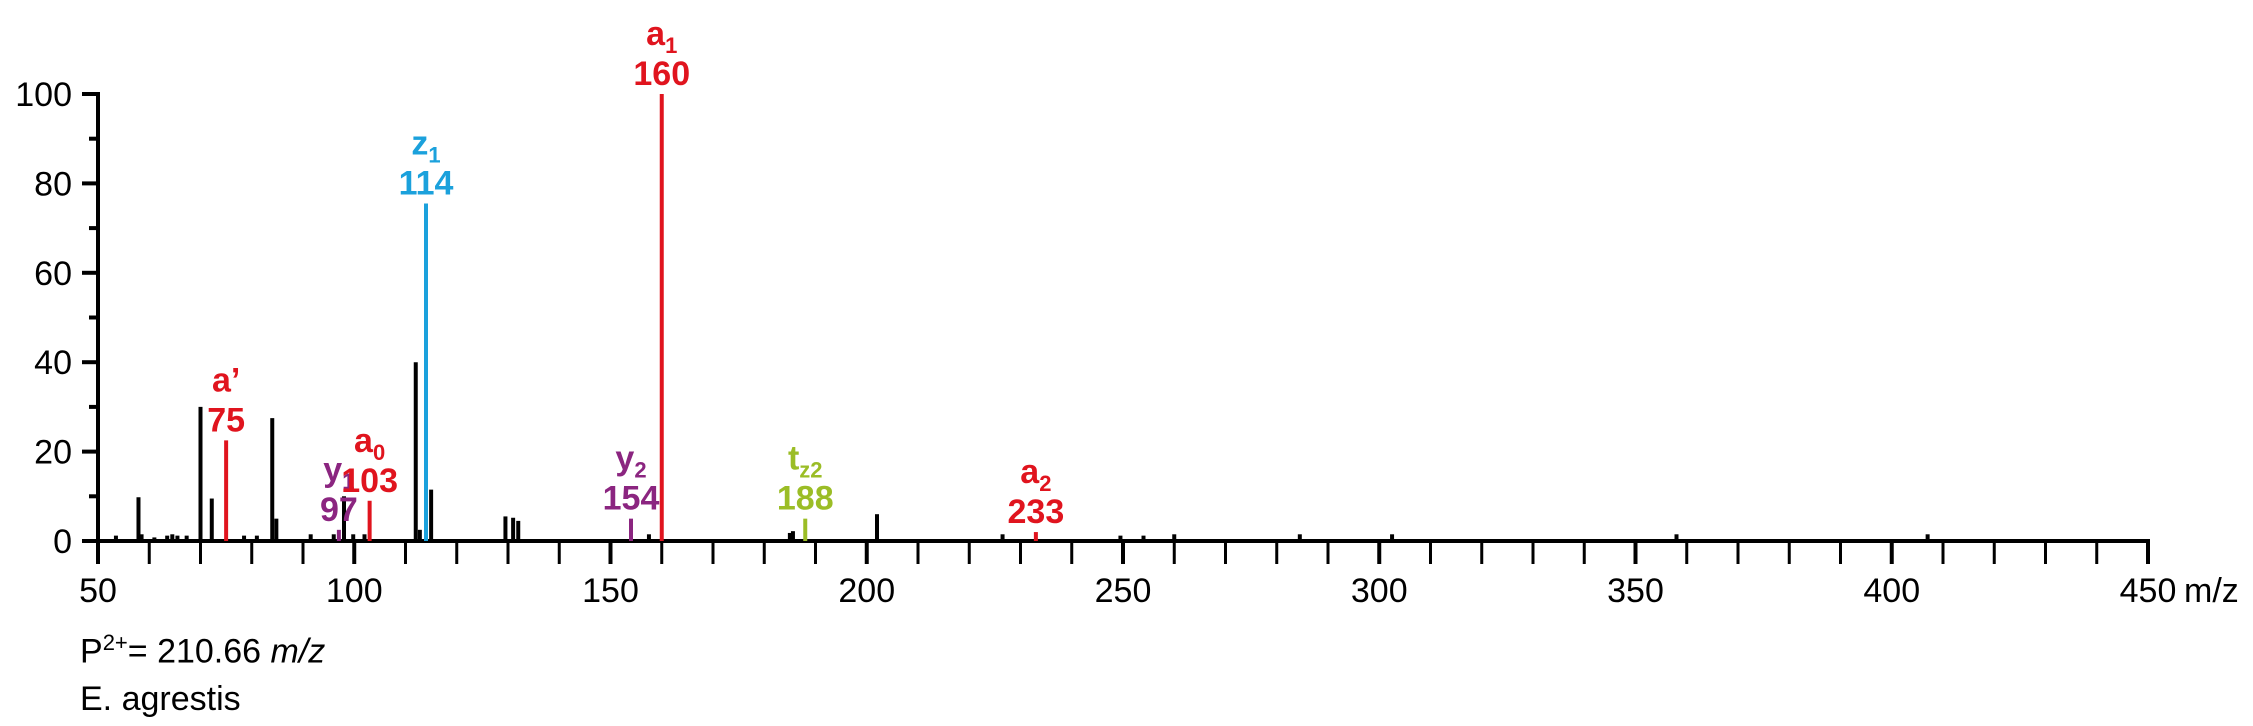 This screenshot has width=2253, height=726. What do you see at coordinates (91, 651) in the screenshot?
I see `precursor-label: P` at bounding box center [91, 651].